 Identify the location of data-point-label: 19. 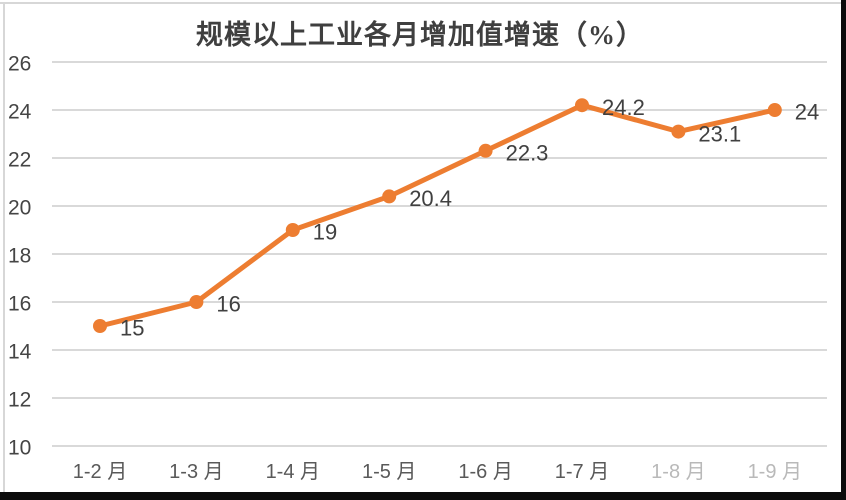
(325, 232).